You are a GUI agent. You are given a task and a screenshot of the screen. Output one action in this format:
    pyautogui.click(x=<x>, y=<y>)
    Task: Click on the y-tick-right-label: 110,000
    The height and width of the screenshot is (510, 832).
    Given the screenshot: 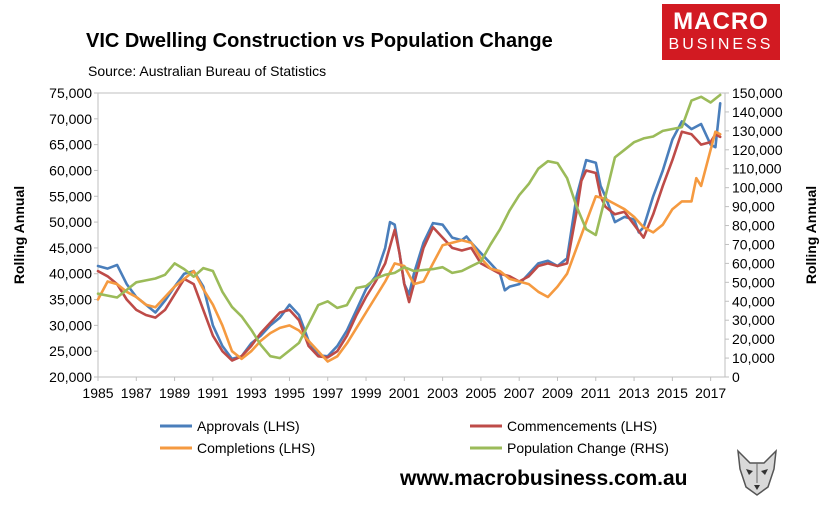 What is the action you would take?
    pyautogui.click(x=757, y=169)
    